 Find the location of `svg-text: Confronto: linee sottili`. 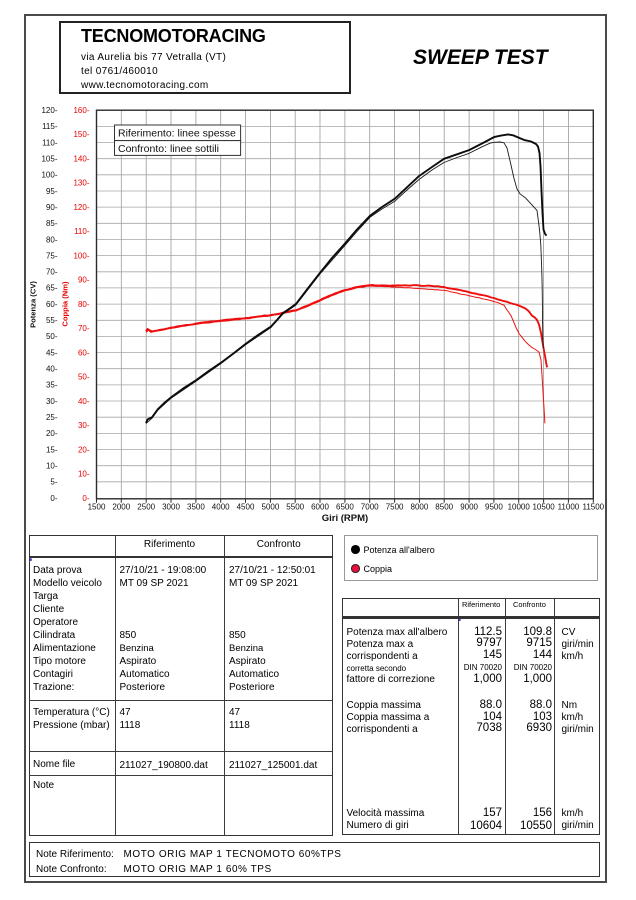

svg-text: Confronto: linee sottili is located at coordinates (168, 149).